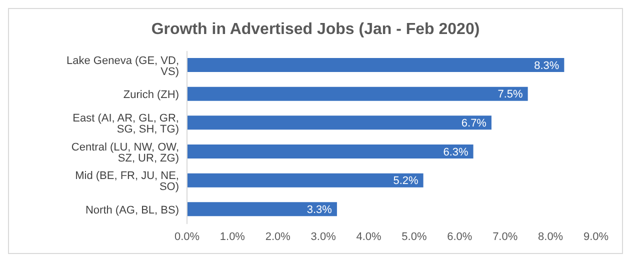 Image resolution: width=631 pixels, height=262 pixels. Describe the element at coordinates (406, 181) in the screenshot. I see `data-label: 5.2%` at that location.